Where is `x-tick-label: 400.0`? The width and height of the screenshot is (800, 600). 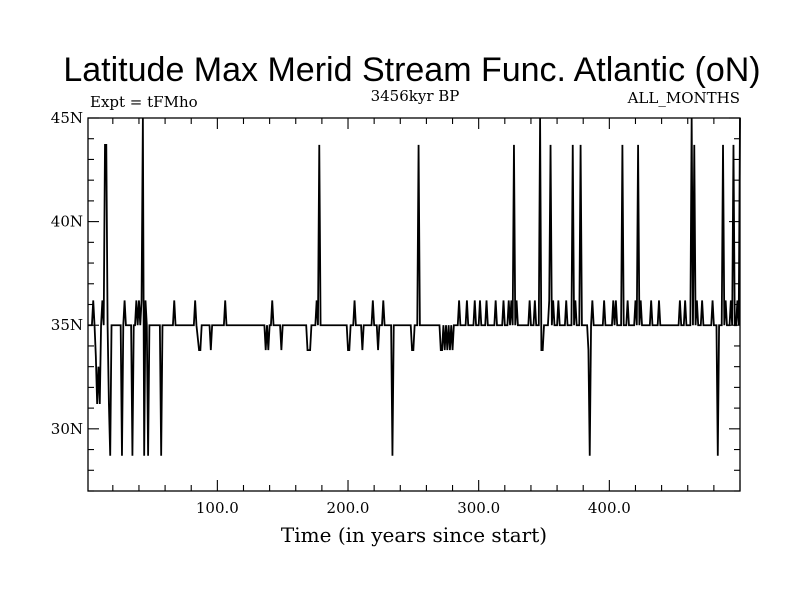 x-tick-label: 400.0 is located at coordinates (609, 508).